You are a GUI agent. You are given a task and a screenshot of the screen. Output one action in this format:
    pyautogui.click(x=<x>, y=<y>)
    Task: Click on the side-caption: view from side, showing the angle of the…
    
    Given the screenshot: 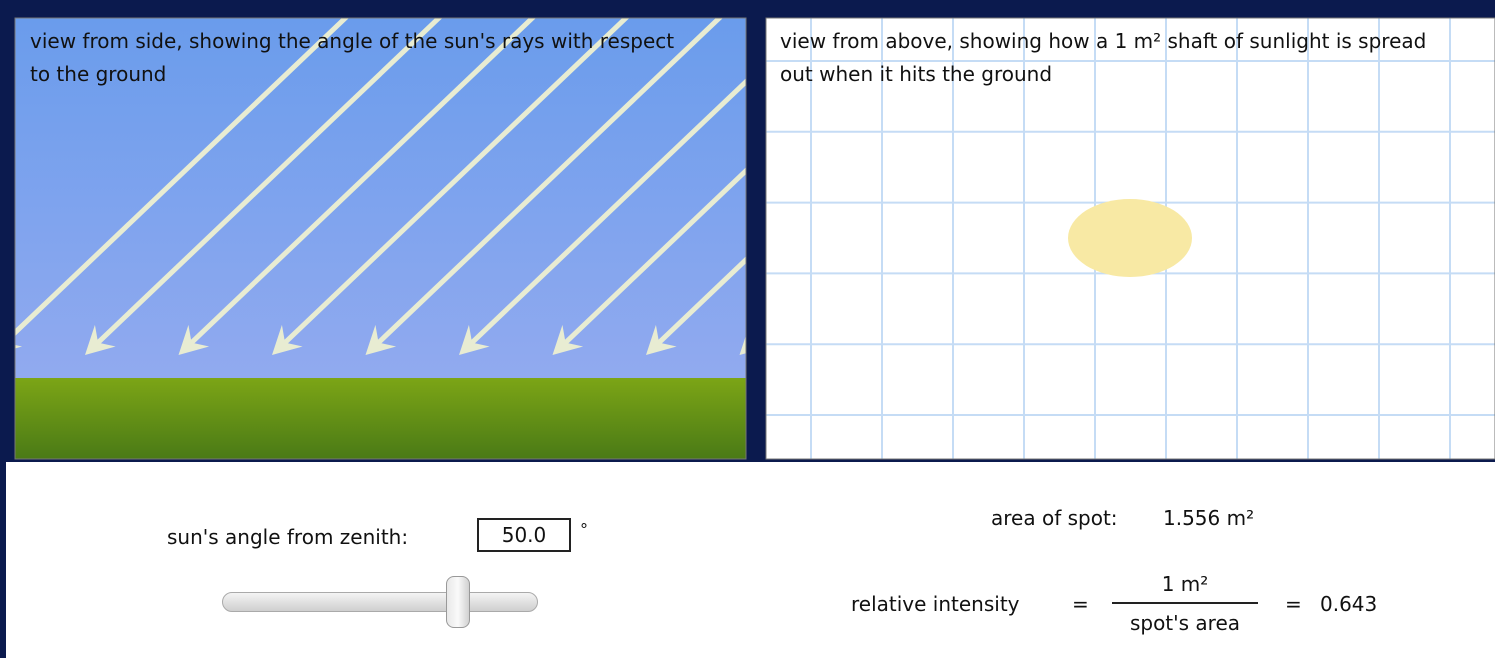 What is the action you would take?
    pyautogui.click(x=352, y=57)
    